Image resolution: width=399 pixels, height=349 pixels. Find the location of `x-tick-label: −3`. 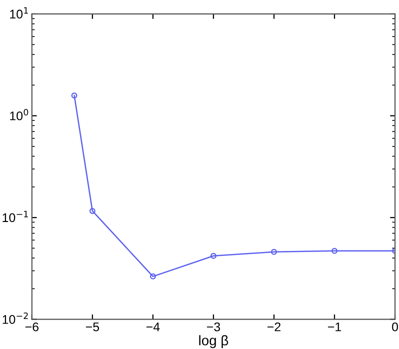

x-tick-label: −3 is located at coordinates (213, 327).